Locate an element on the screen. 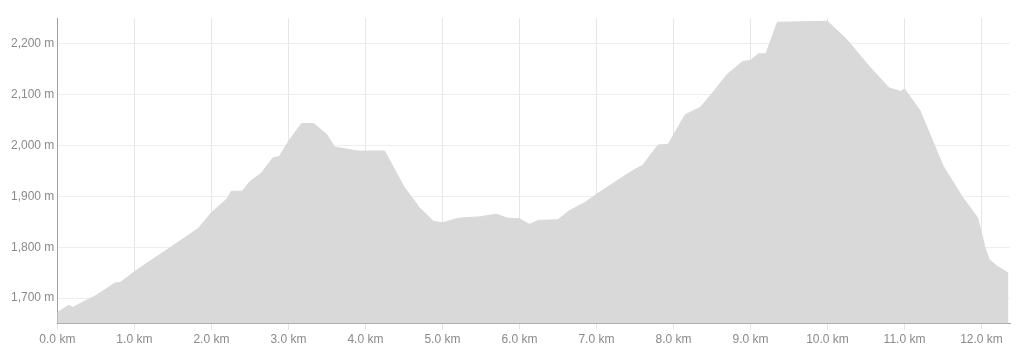 The width and height of the screenshot is (1024, 358). x-tick-label: 11.0 km is located at coordinates (904, 339).